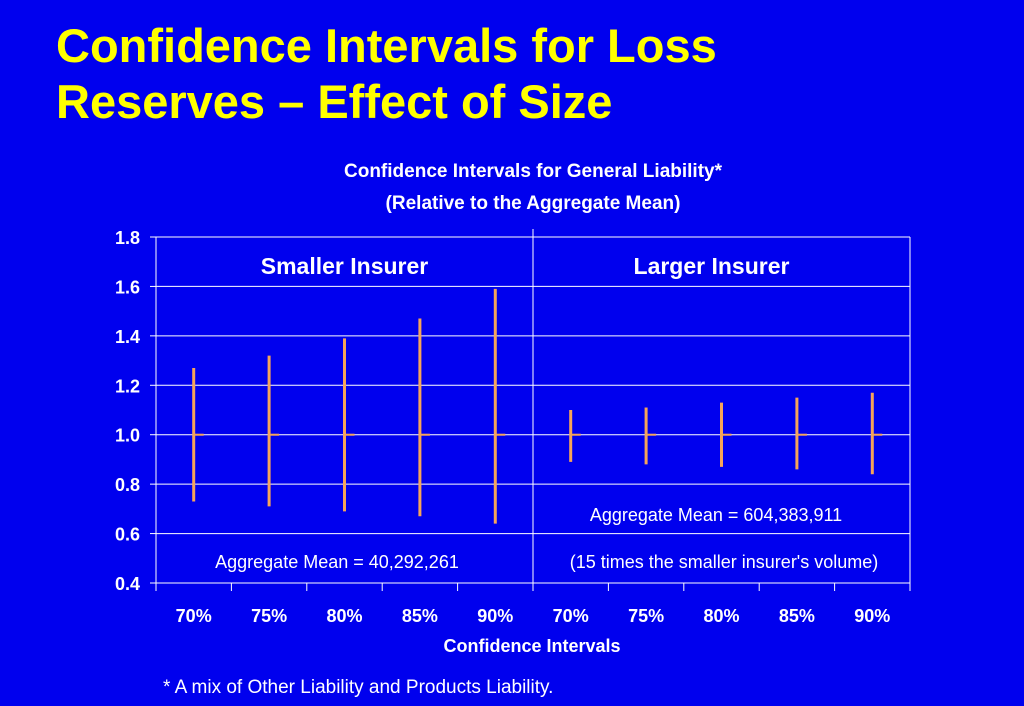  I want to click on annotation-larger-mean: Aggregate Mean = 604,383,911, so click(716, 515).